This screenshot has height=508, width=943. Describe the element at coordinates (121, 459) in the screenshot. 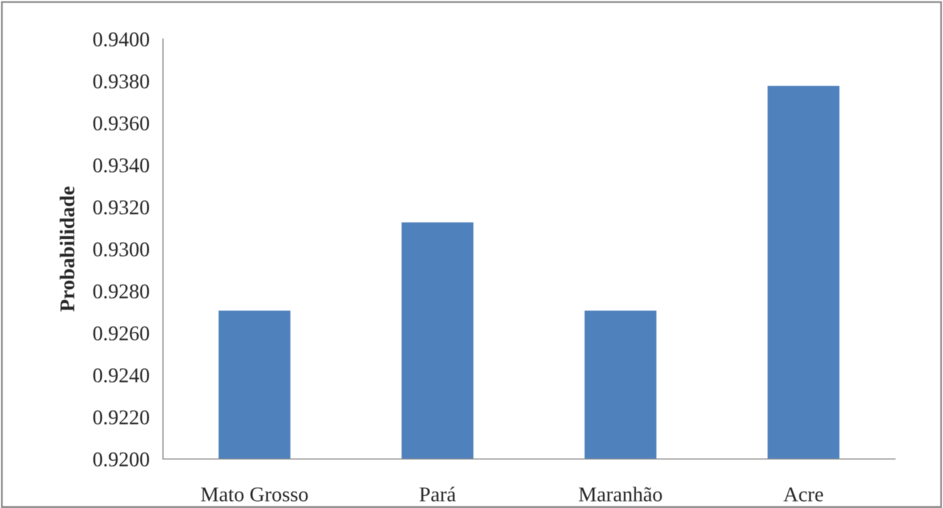

I see `y-tick-label: 0.9200` at that location.